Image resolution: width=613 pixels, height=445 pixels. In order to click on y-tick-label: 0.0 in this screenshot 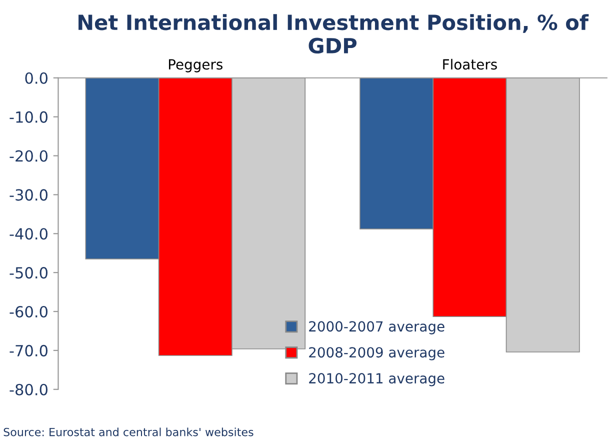, I will do `click(36, 78)`.